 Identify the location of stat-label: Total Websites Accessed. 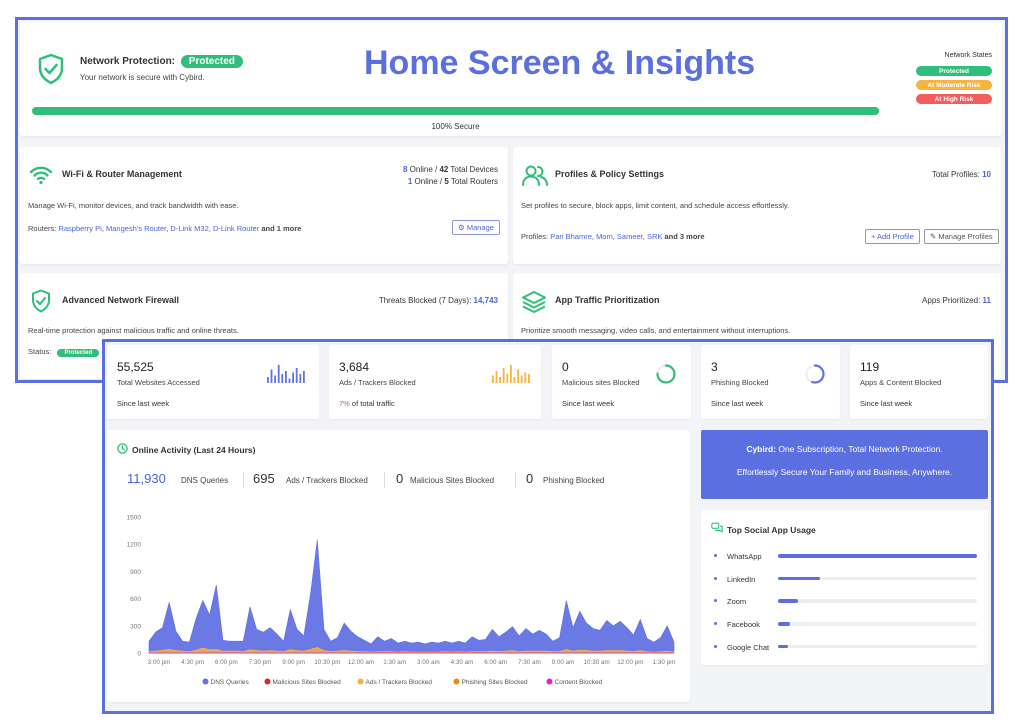
(158, 382).